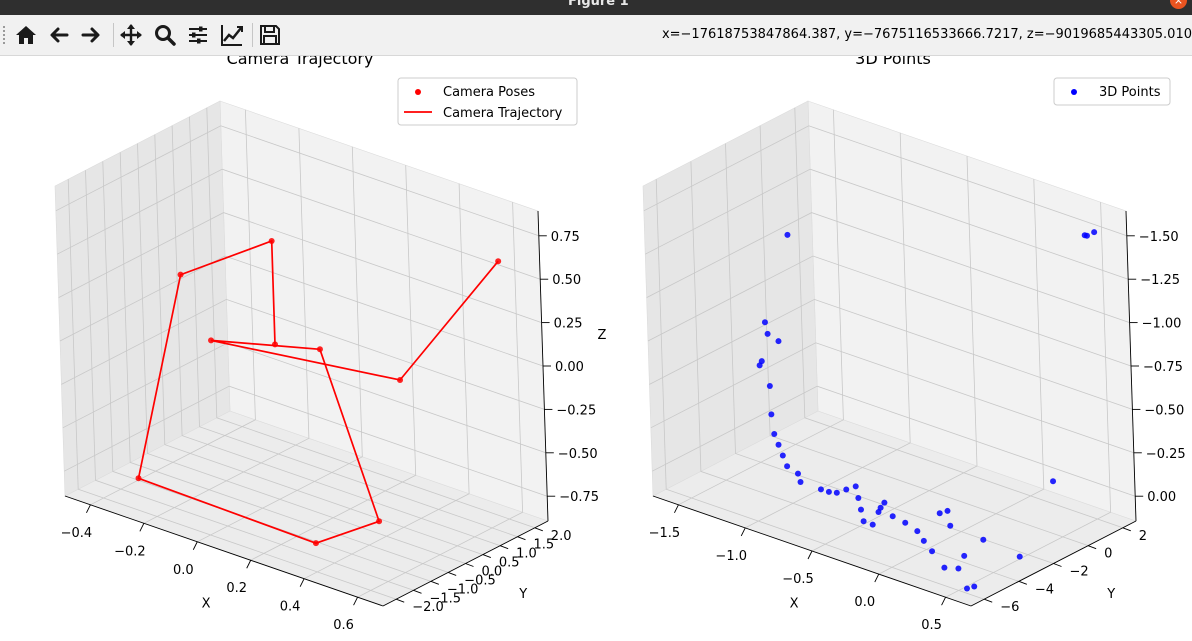 Image resolution: width=1192 pixels, height=641 pixels. What do you see at coordinates (1009, 607) in the screenshot?
I see `y-tick-label: −6` at bounding box center [1009, 607].